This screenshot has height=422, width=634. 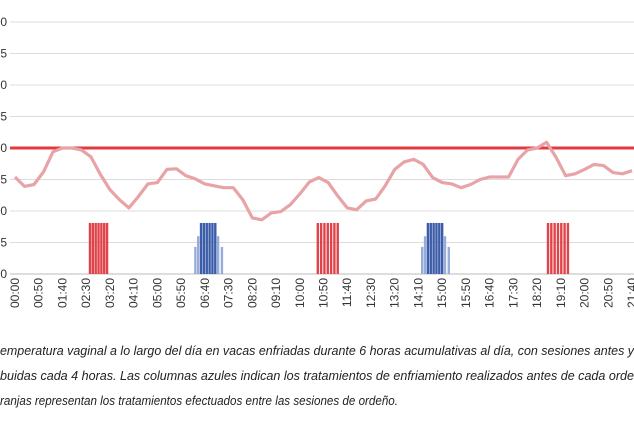 I want to click on y-tick-label: 38,0, so click(x=3, y=211).